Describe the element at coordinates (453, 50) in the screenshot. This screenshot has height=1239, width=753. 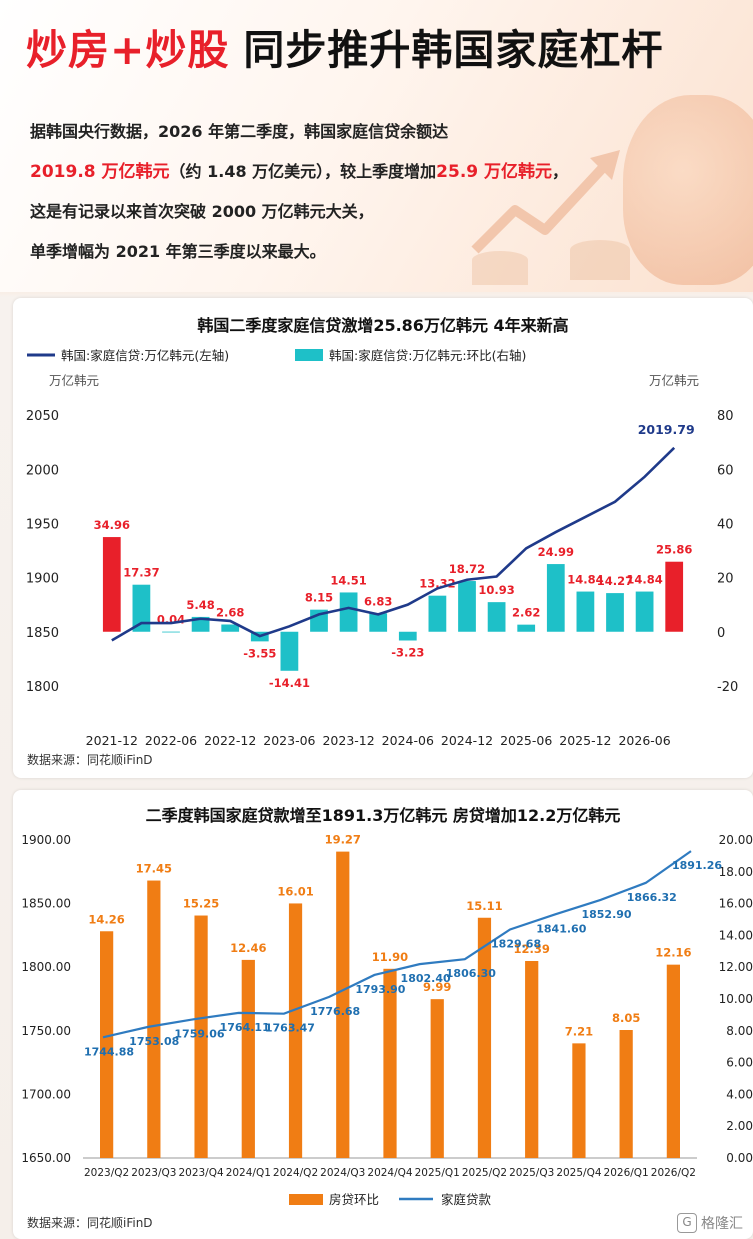
I see `title-black: 同步推升韩国家庭杠杆` at that location.